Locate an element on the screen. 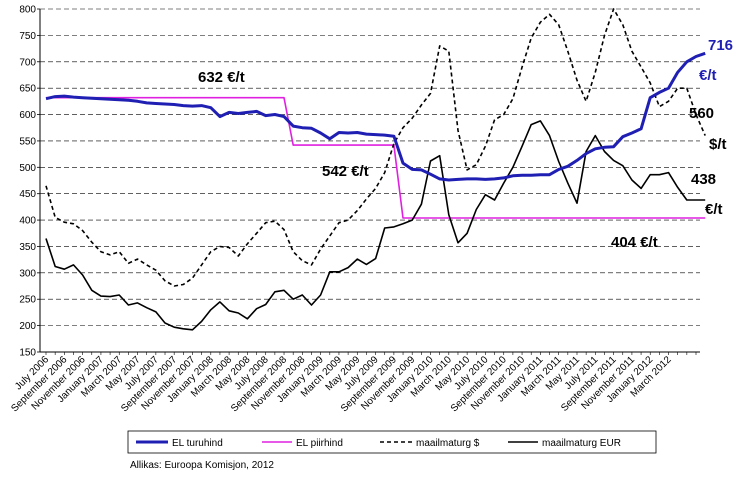 The width and height of the screenshot is (736, 478). legend-label-turuhind: EL turuhind is located at coordinates (197, 443).